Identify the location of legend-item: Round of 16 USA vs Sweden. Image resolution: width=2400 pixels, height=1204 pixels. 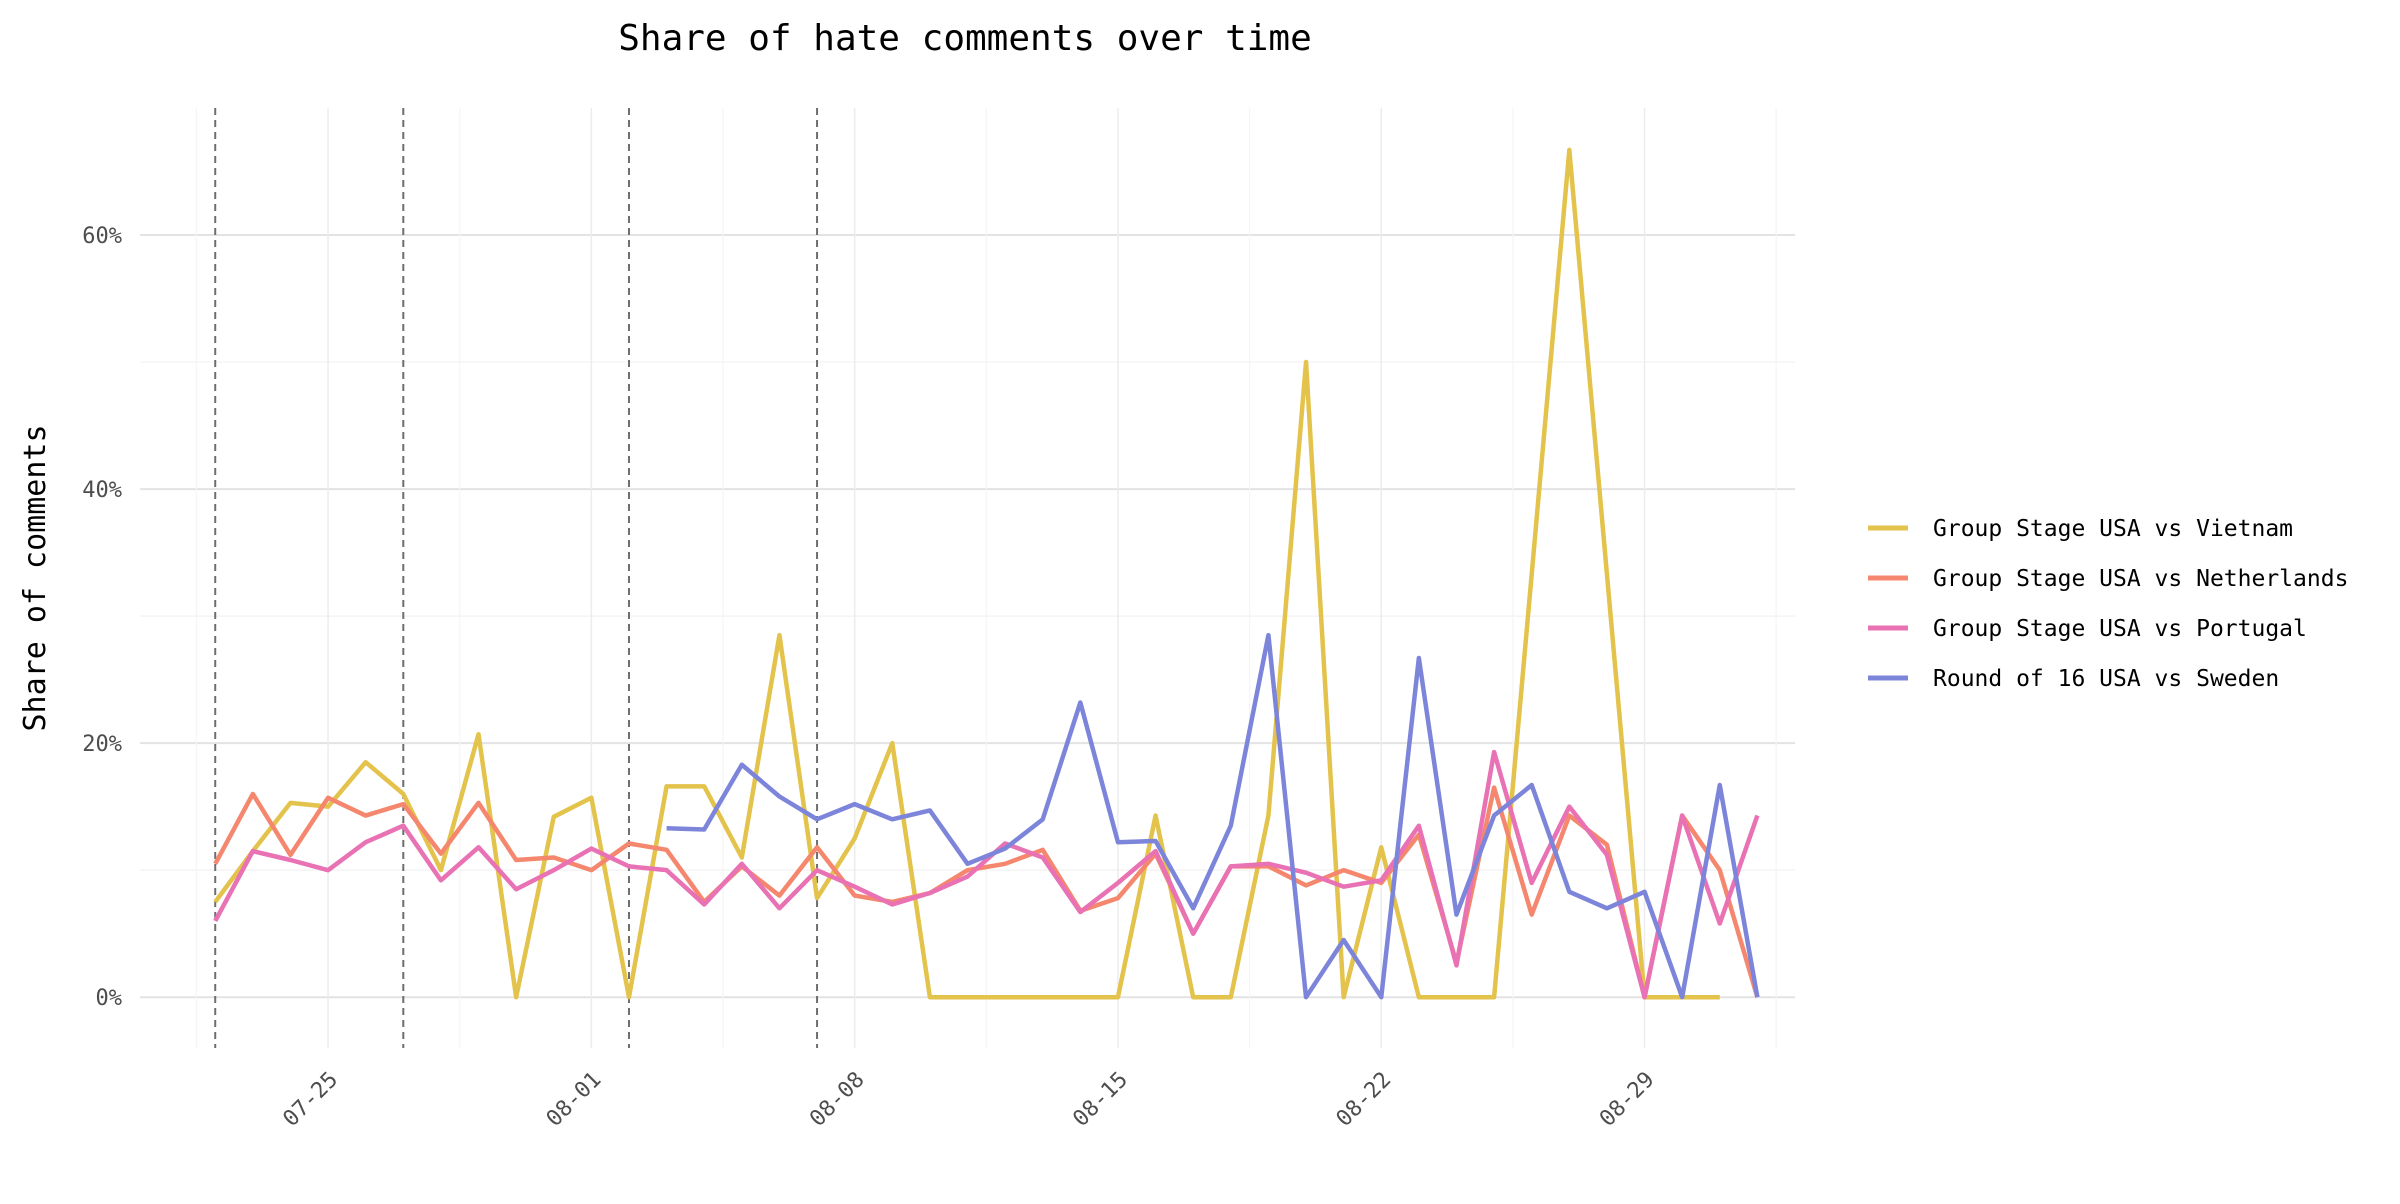
(2073, 679).